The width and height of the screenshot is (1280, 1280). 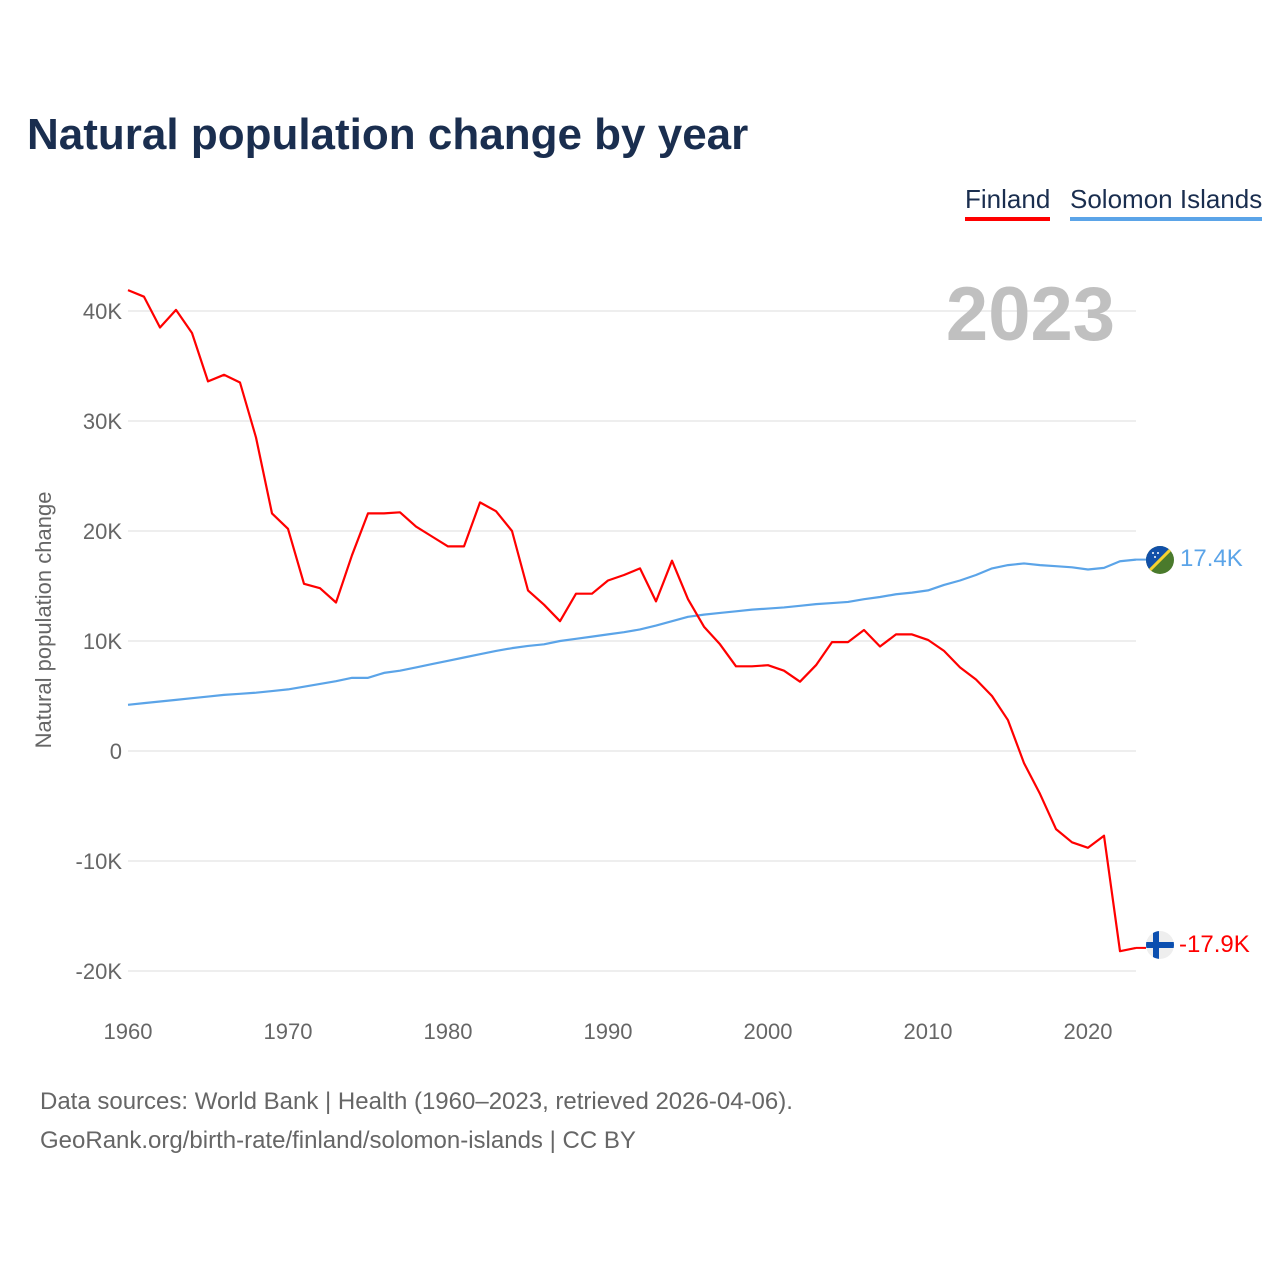 What do you see at coordinates (1088, 1031) in the screenshot?
I see `x-tick-label: 2020` at bounding box center [1088, 1031].